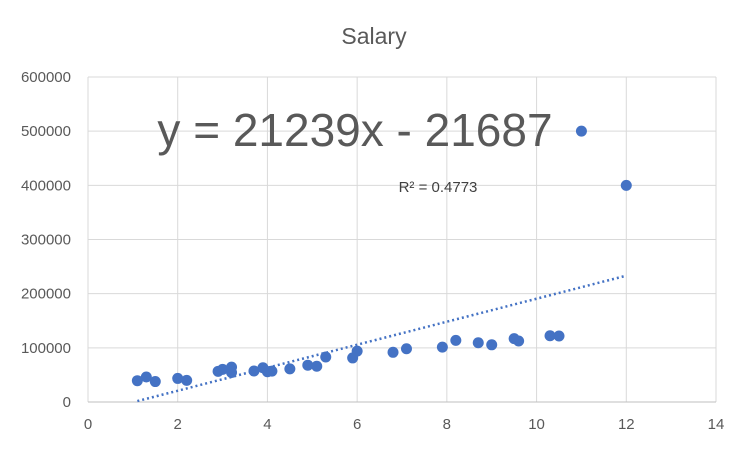  I want to click on x-tick-label: 8, so click(447, 424).